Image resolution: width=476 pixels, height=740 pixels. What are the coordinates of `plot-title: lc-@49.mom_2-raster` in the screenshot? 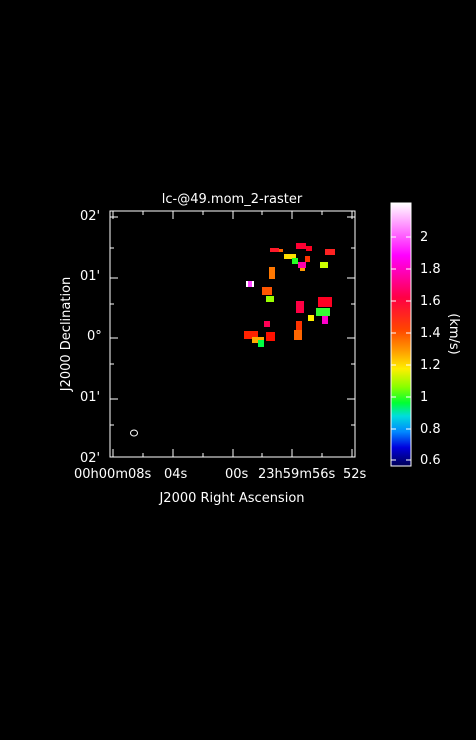 It's located at (232, 199).